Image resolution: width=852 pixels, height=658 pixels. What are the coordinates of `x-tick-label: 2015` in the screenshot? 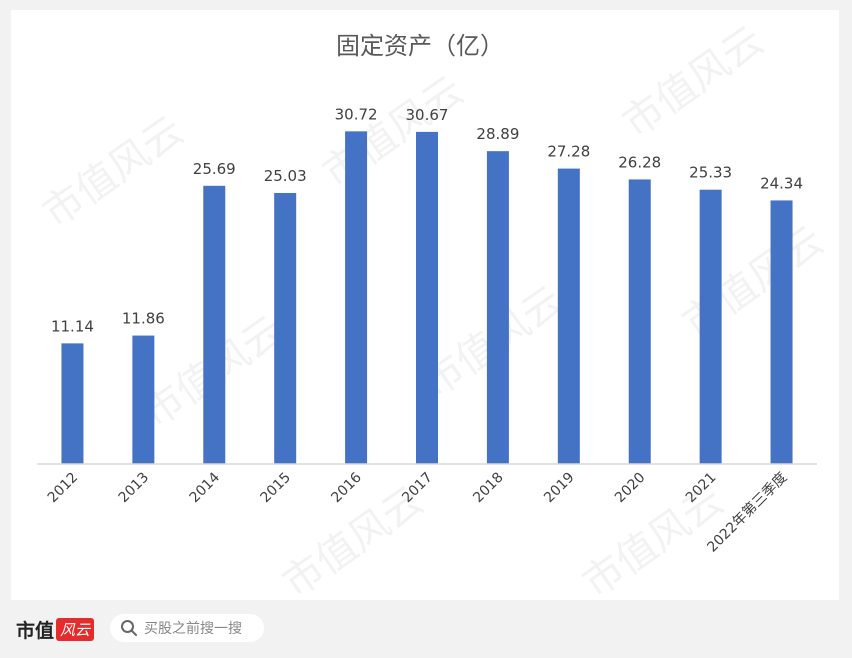 It's located at (275, 488).